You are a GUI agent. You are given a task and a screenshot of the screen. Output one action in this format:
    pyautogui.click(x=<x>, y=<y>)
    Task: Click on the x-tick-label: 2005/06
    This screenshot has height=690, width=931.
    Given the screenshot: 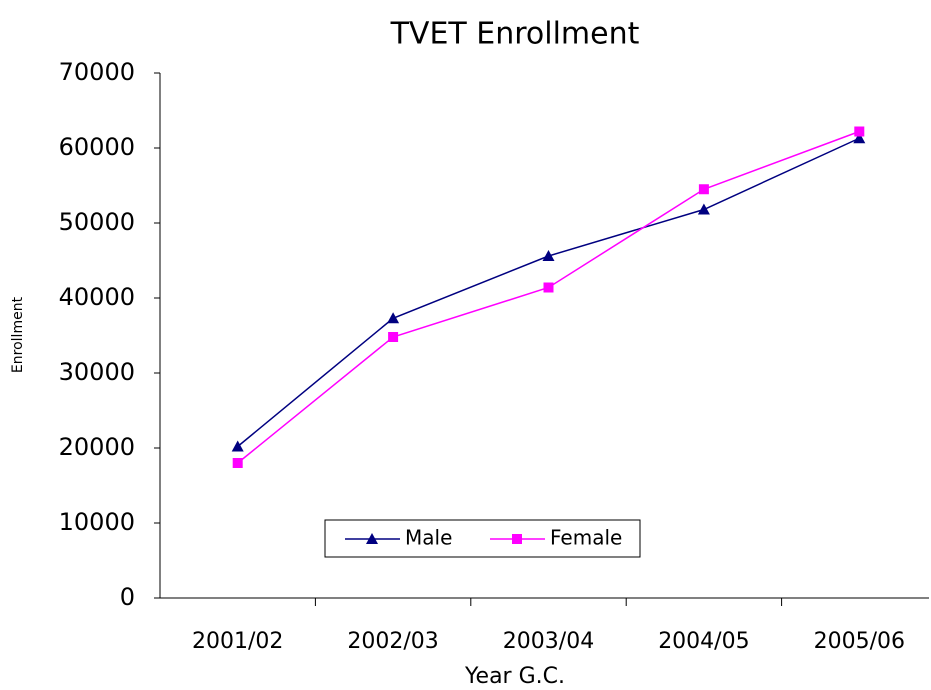 What is the action you would take?
    pyautogui.click(x=859, y=641)
    